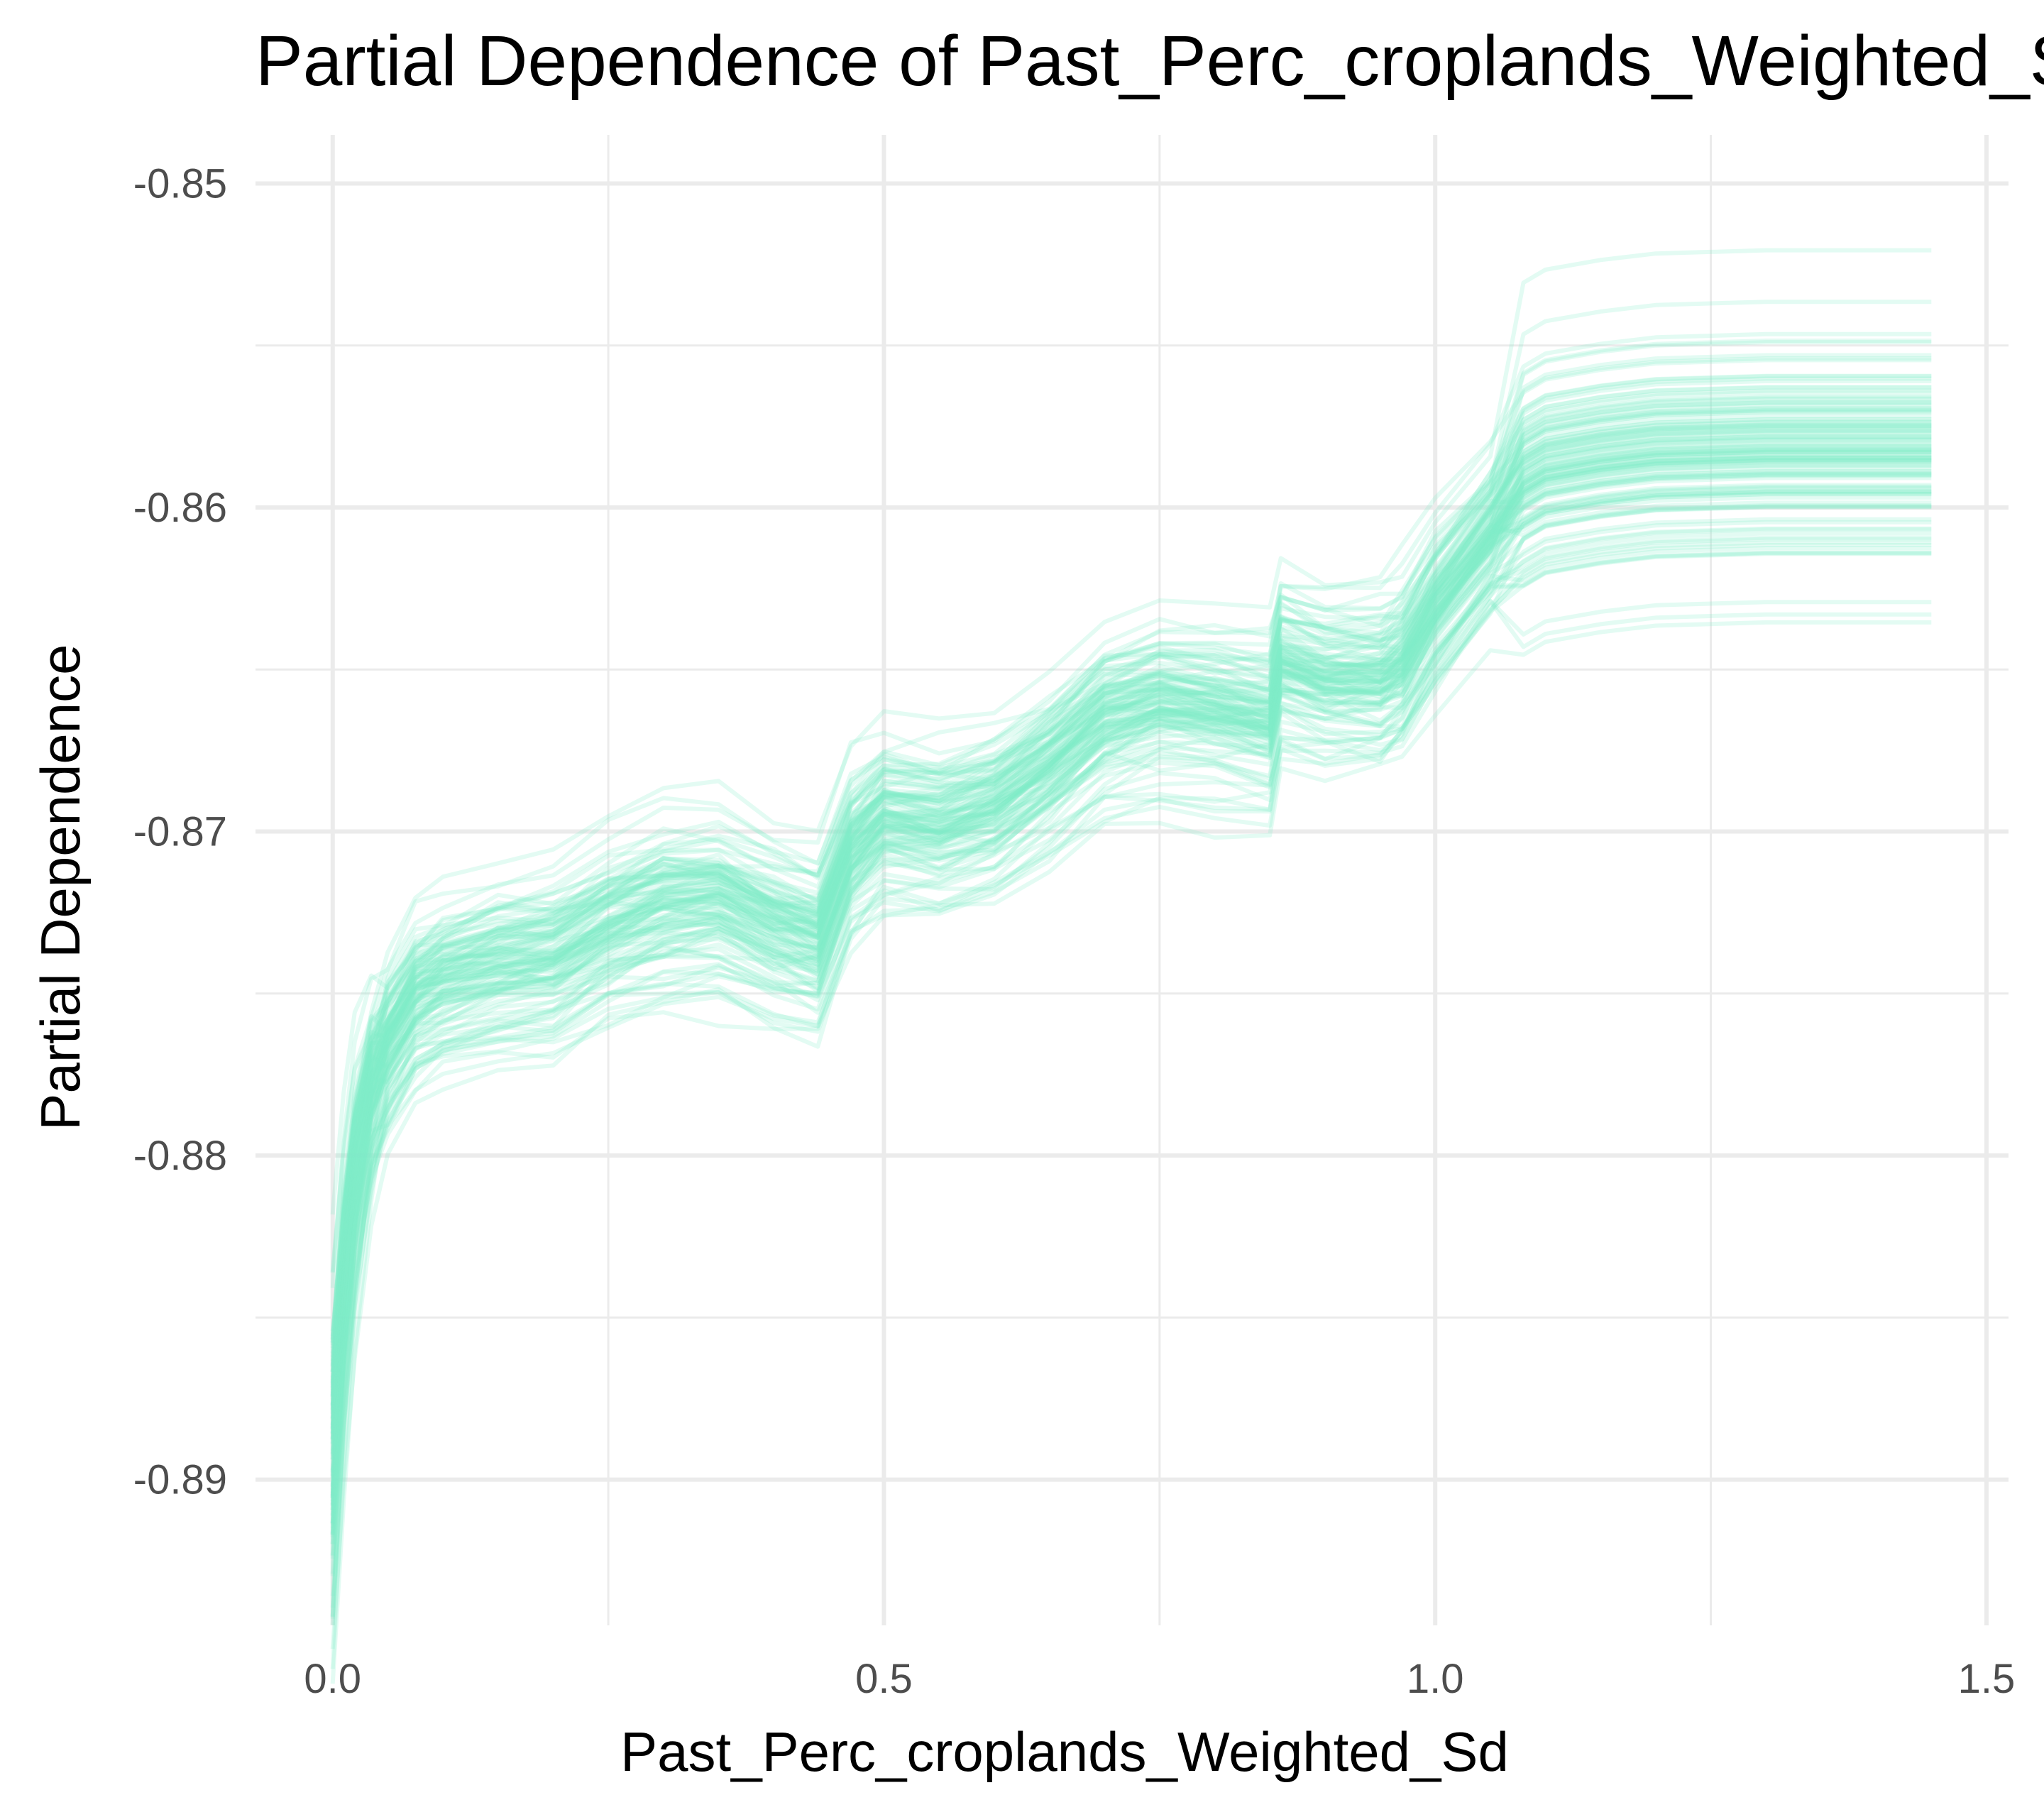 This screenshot has width=2044, height=1817. What do you see at coordinates (180, 183) in the screenshot?
I see `y-tick-label: -0.85` at bounding box center [180, 183].